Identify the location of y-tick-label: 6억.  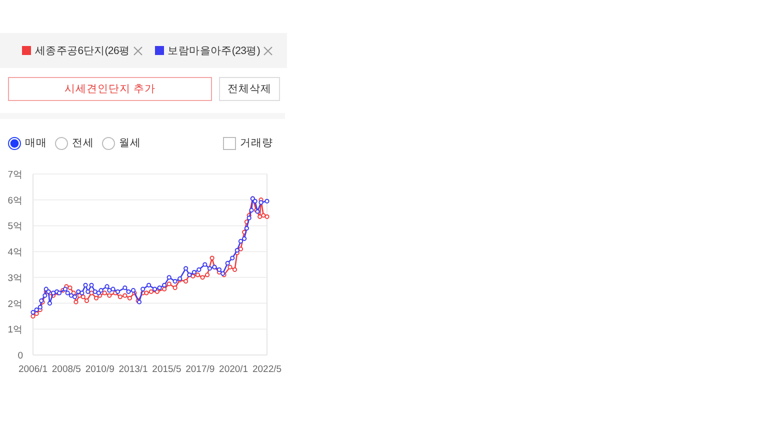
(15, 200).